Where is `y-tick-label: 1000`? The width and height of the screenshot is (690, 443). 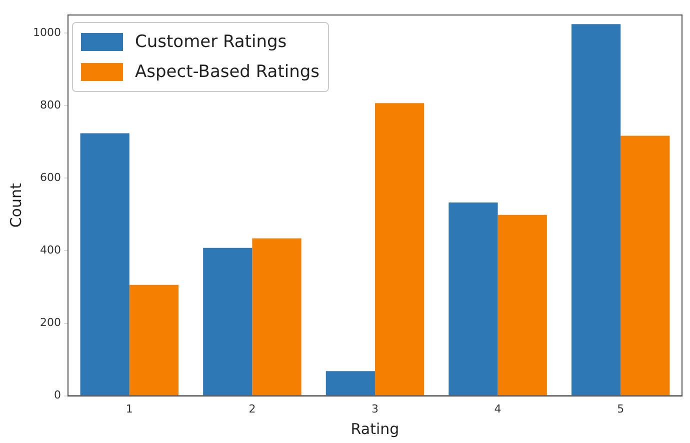 y-tick-label: 1000 is located at coordinates (46, 32).